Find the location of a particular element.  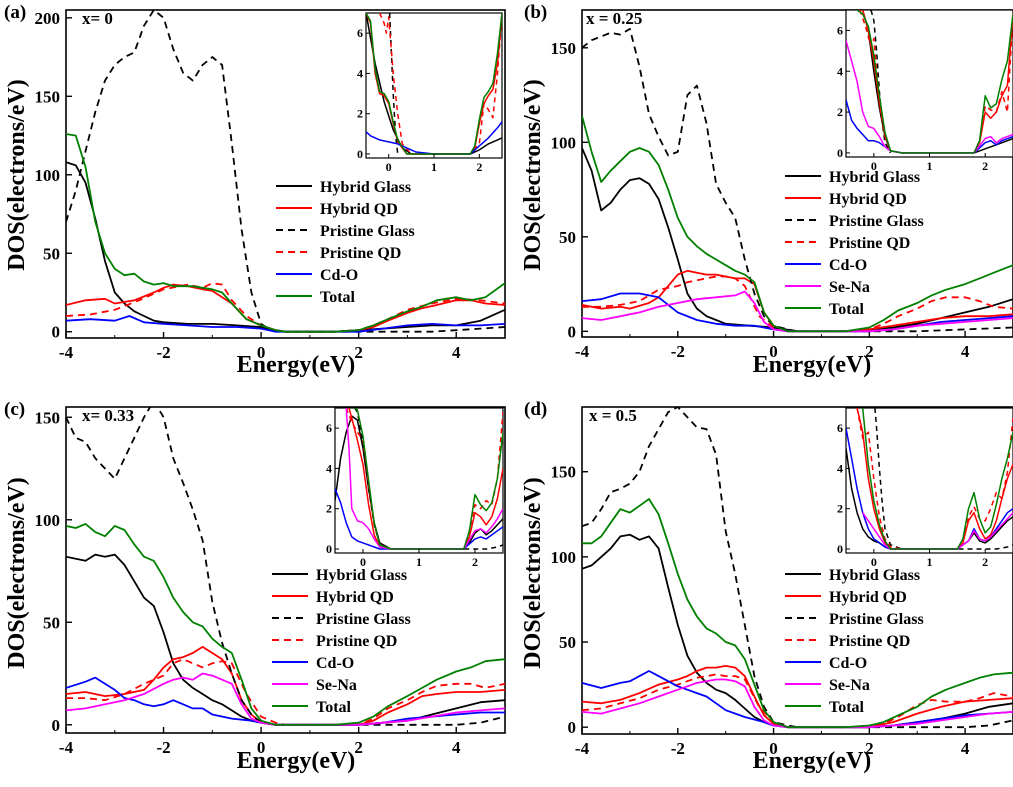

composition-annotation: x = 0.25 is located at coordinates (614, 18).